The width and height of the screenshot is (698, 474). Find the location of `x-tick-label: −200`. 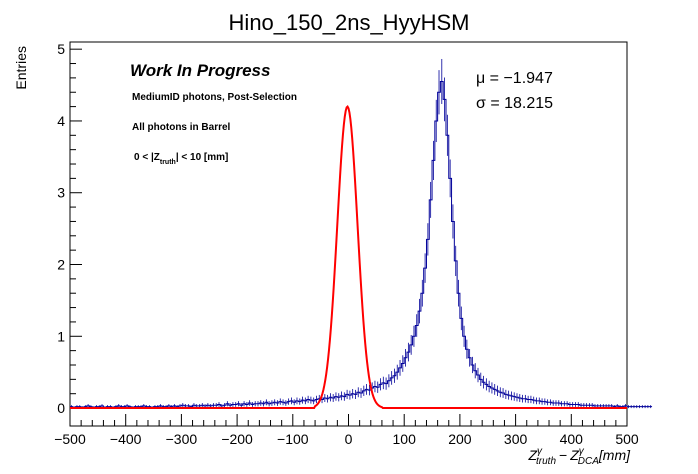

x-tick-label: −200 is located at coordinates (237, 439).